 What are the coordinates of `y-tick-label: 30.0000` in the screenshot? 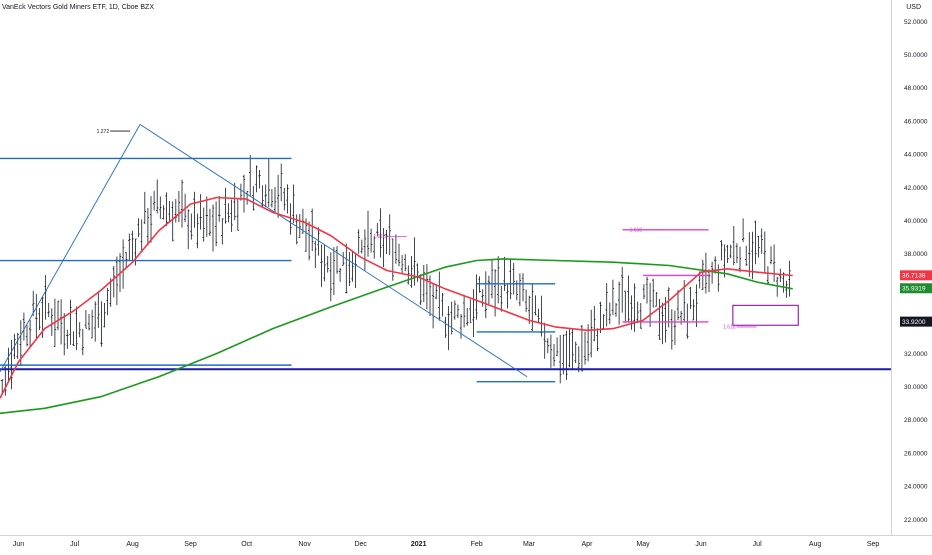 It's located at (916, 387).